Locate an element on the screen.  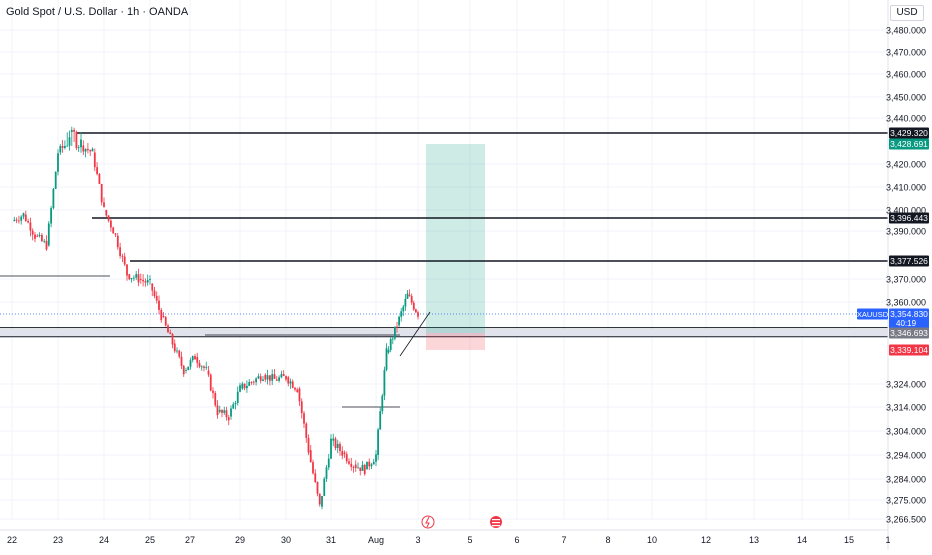
current-price-tag-countdown: 40:19 is located at coordinates (906, 323).